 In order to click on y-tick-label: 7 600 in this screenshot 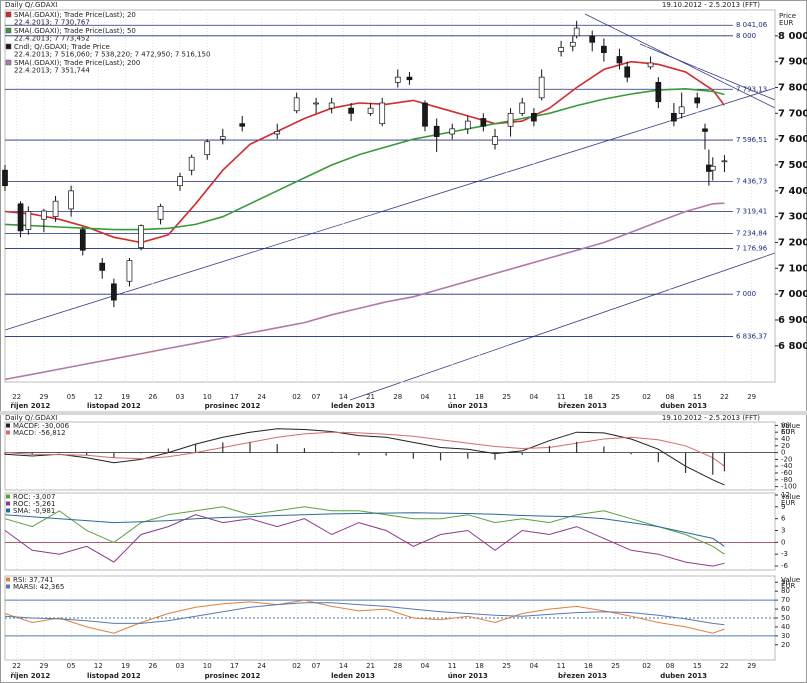, I will do `click(792, 139)`.